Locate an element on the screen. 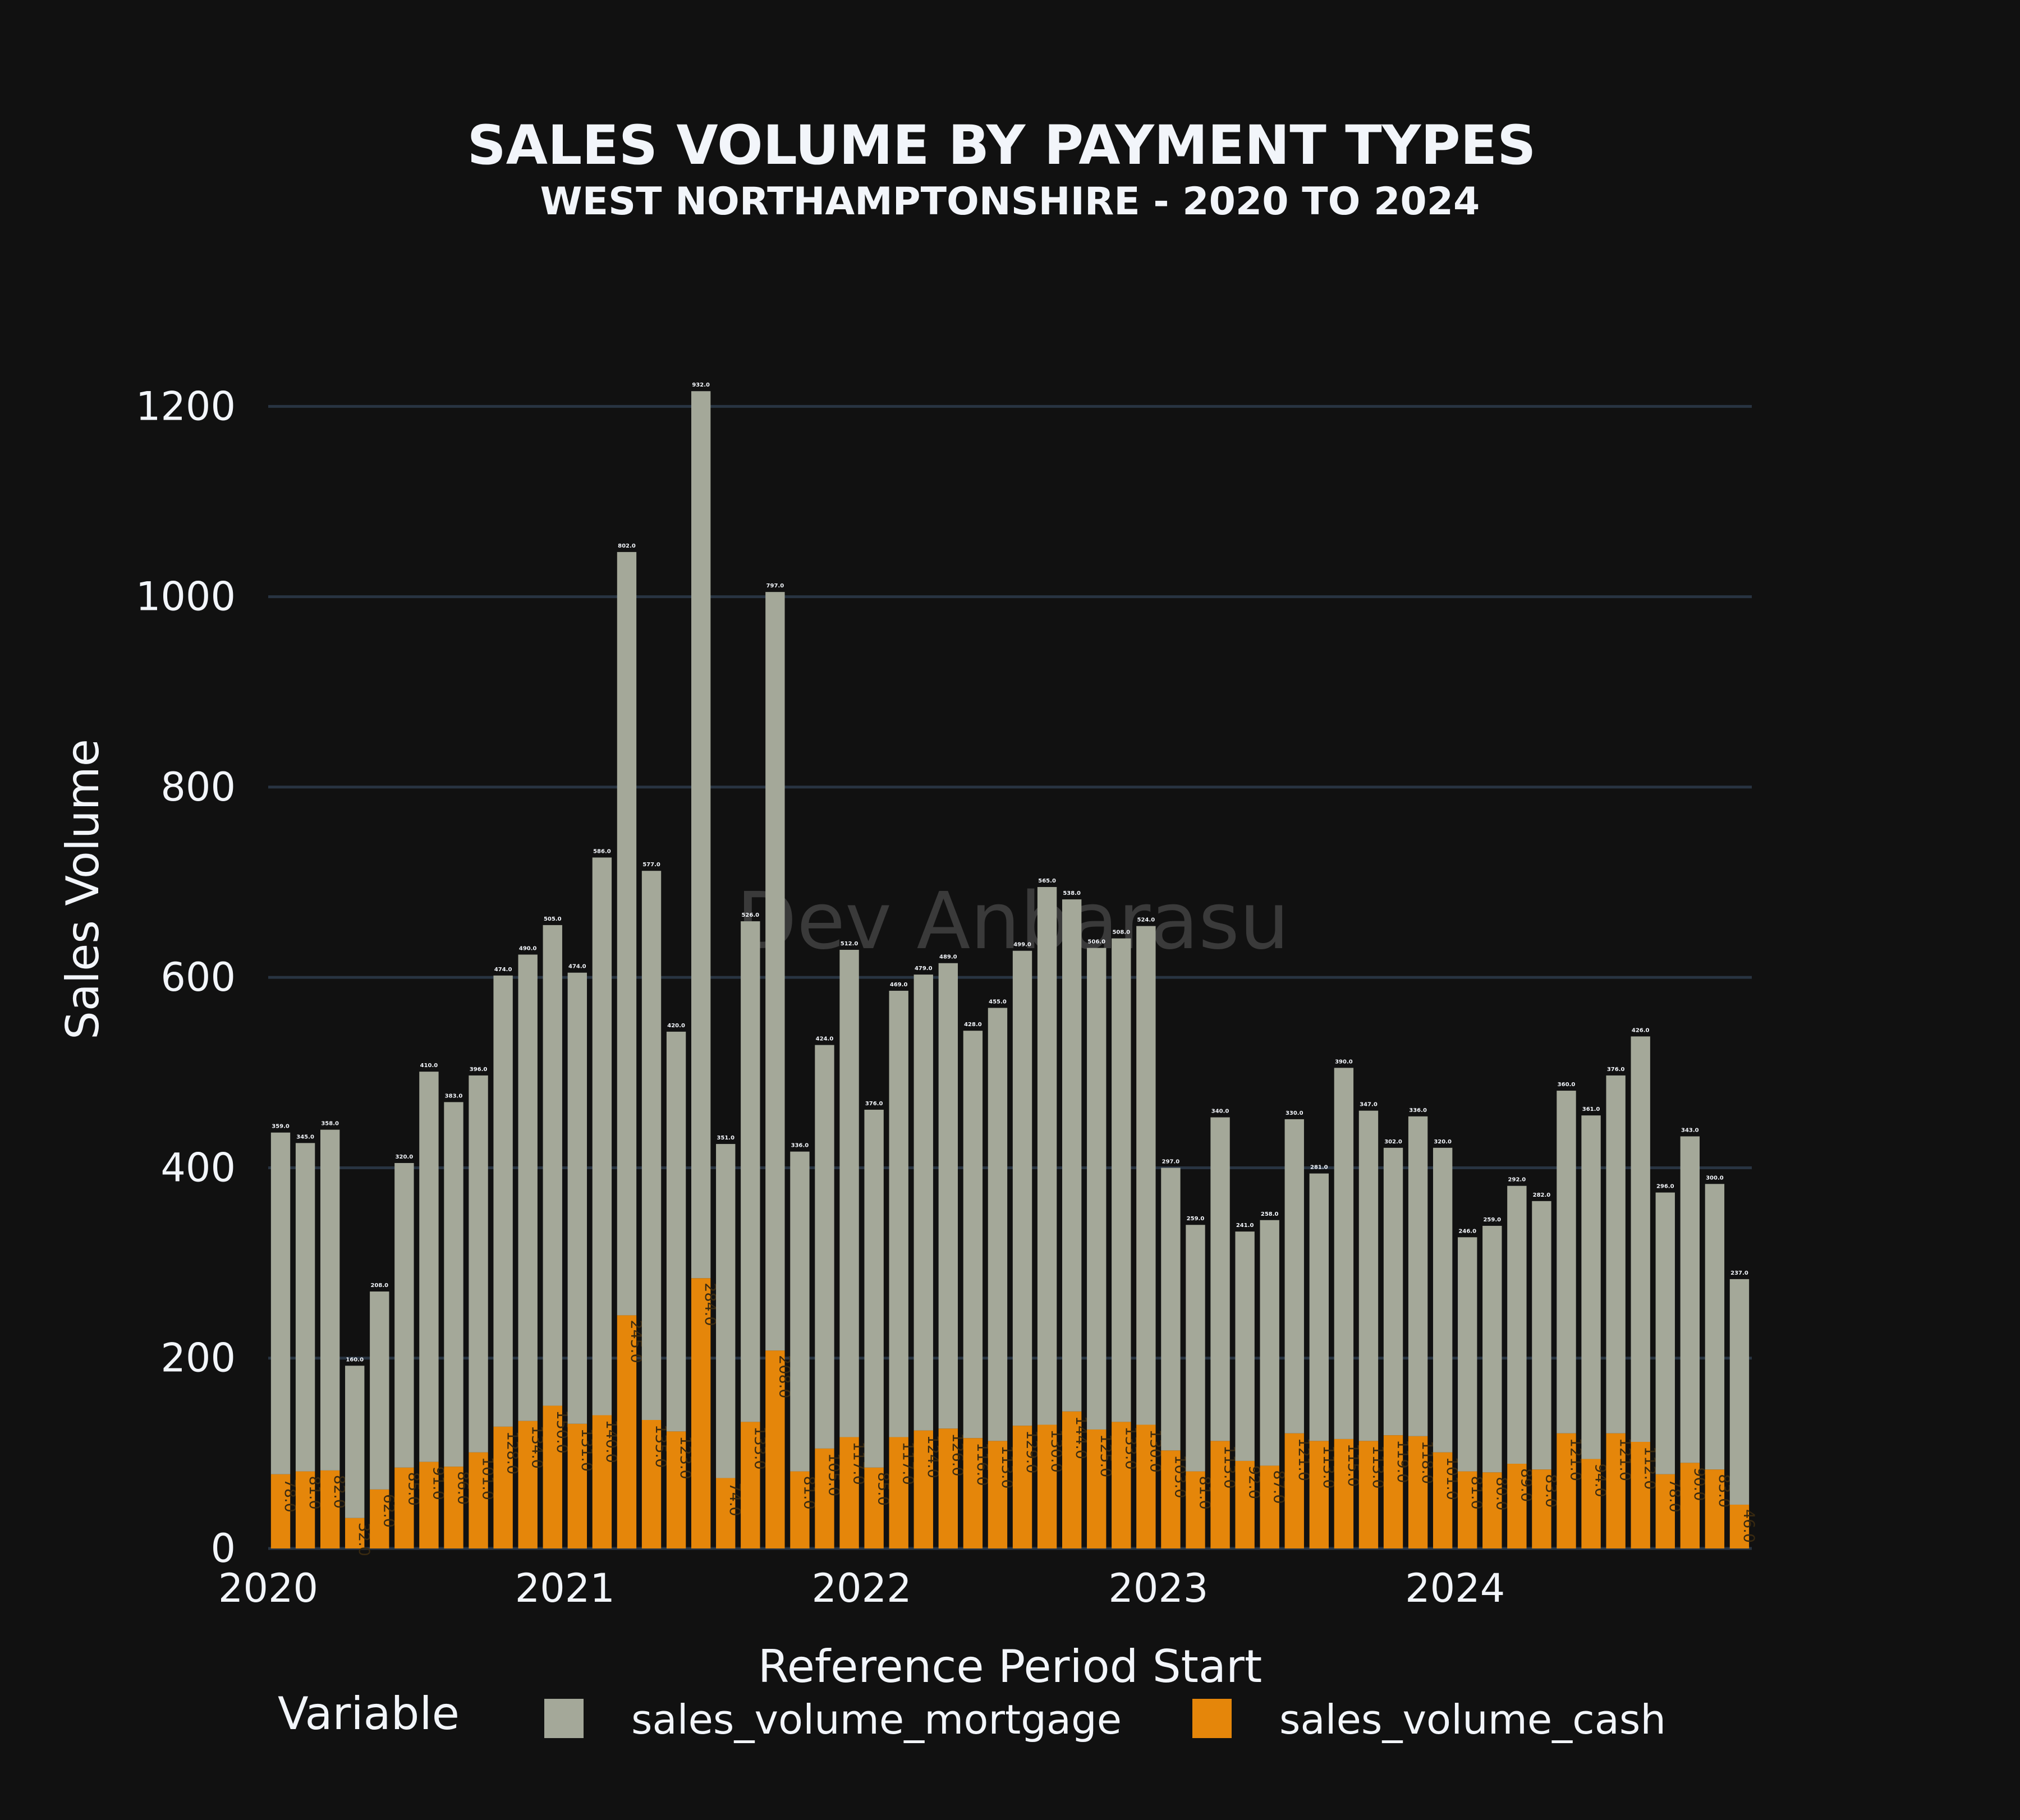 This screenshot has width=2020, height=1820. bar-label-cash: 144.0 is located at coordinates (1081, 1438).